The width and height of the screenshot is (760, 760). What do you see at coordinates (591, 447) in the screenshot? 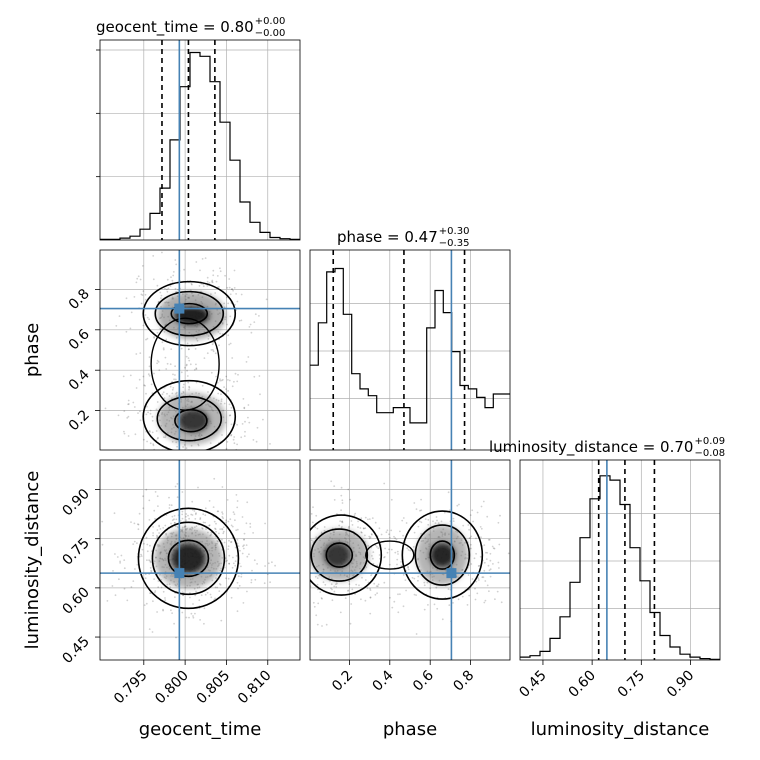
I see `panel-title: luminosity_distance = 0.70` at bounding box center [591, 447].